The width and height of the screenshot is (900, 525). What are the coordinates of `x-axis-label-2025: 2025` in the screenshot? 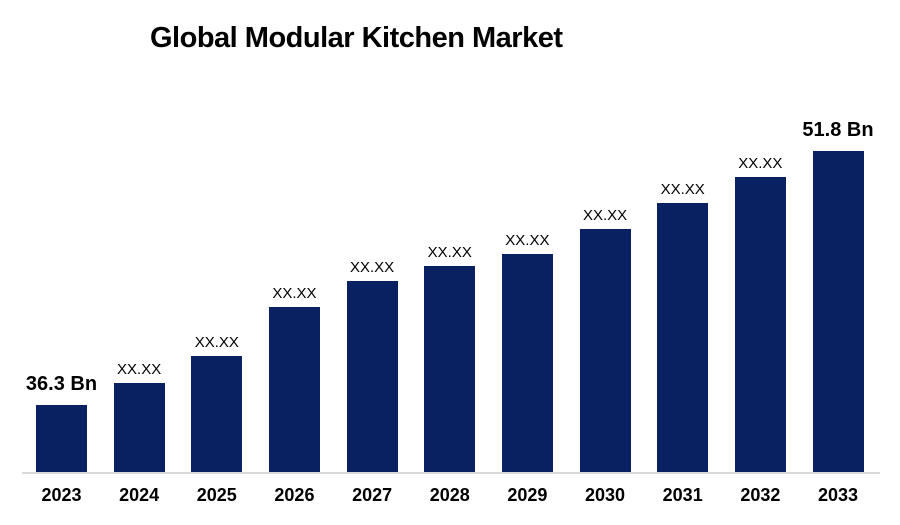 It's located at (216, 495).